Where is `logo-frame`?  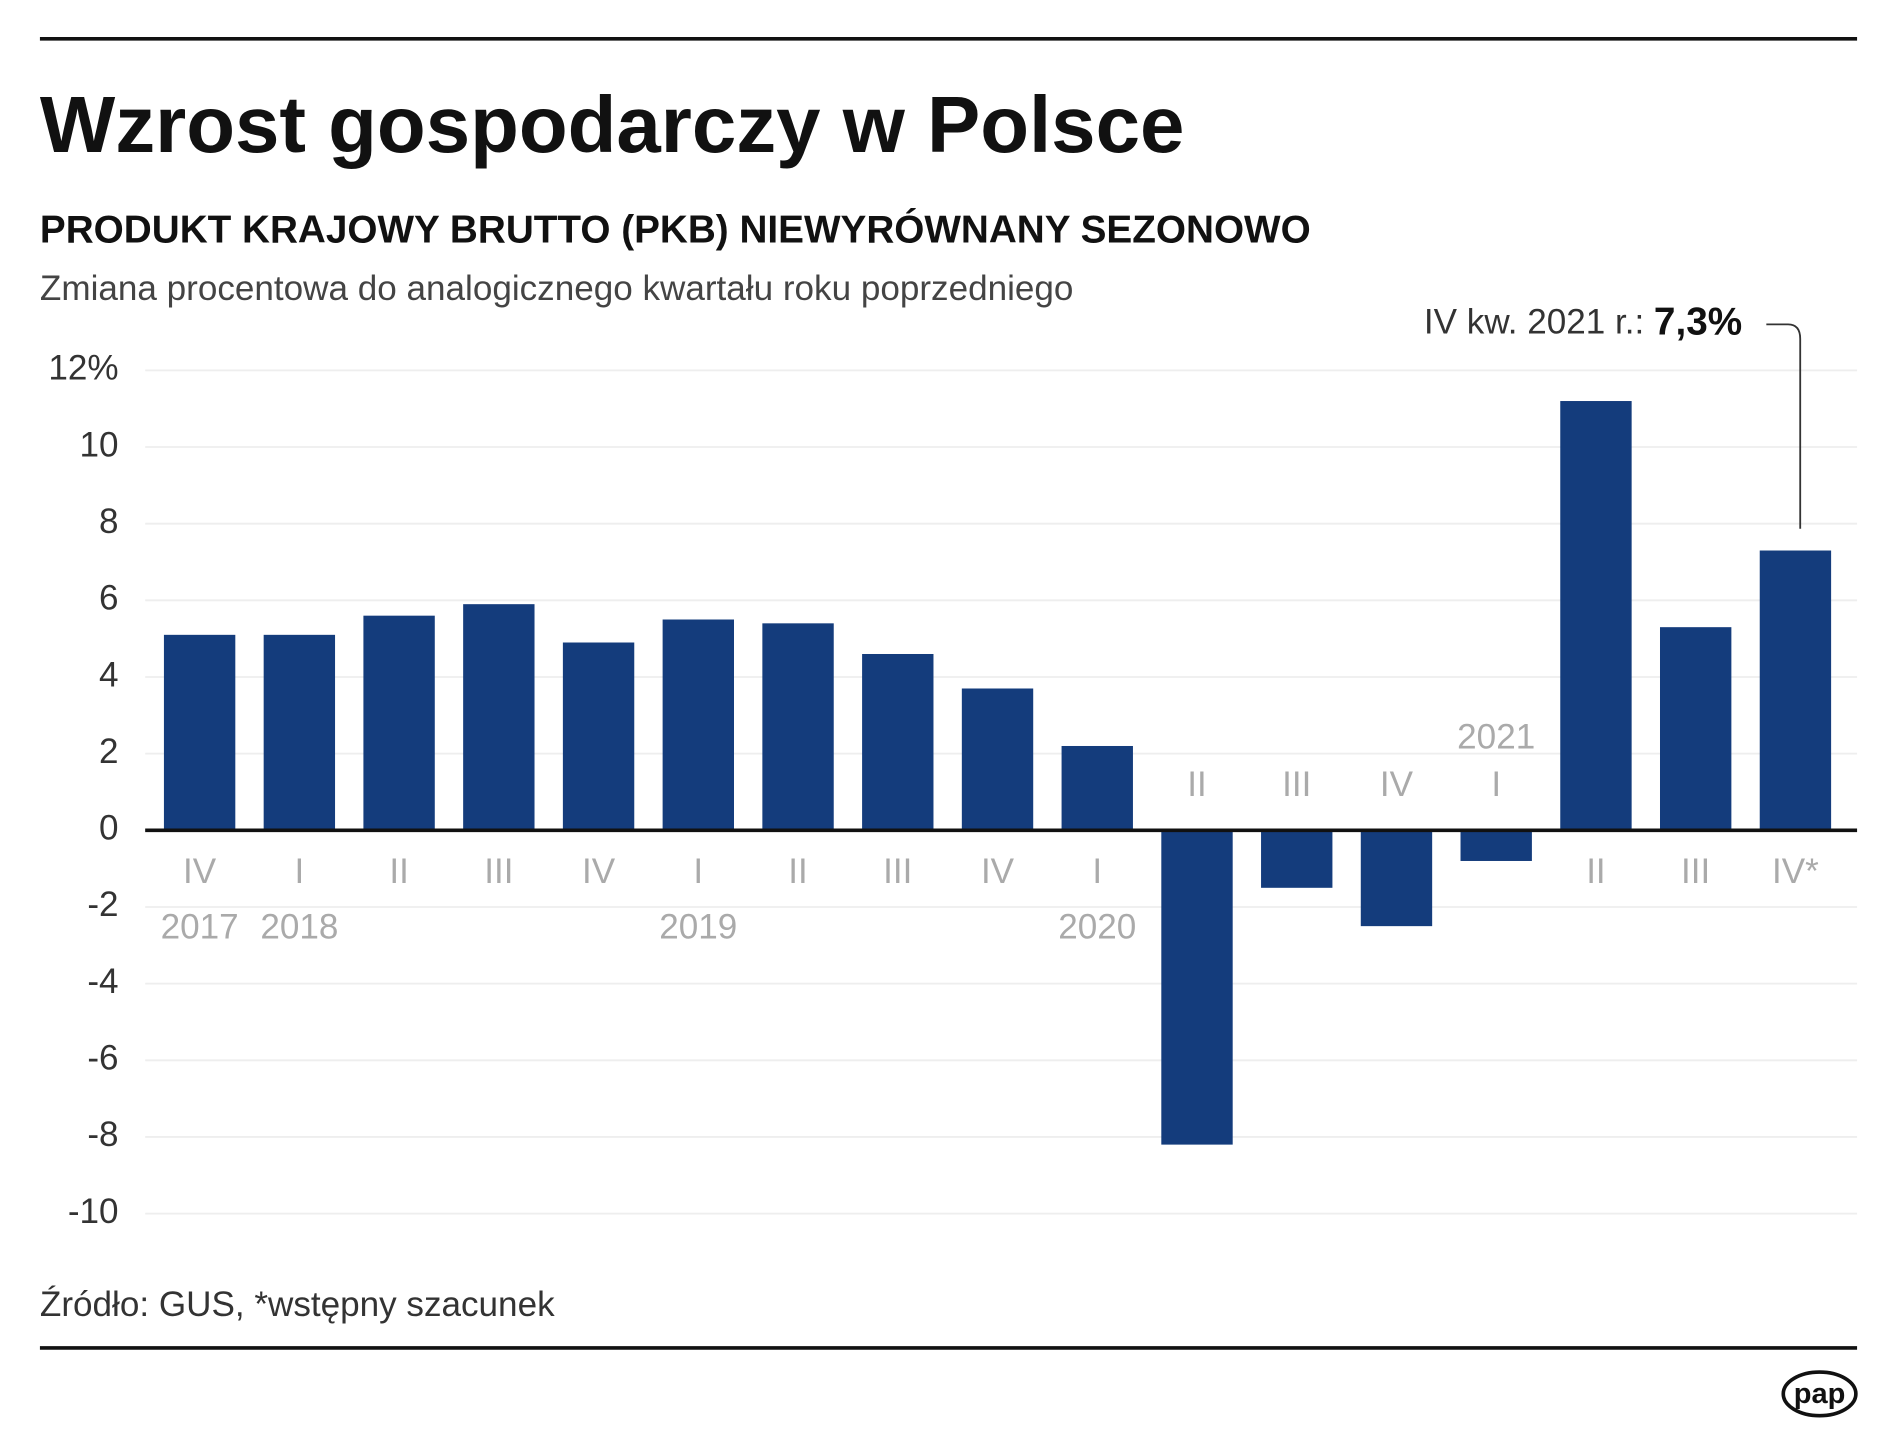 logo-frame is located at coordinates (1819, 1394).